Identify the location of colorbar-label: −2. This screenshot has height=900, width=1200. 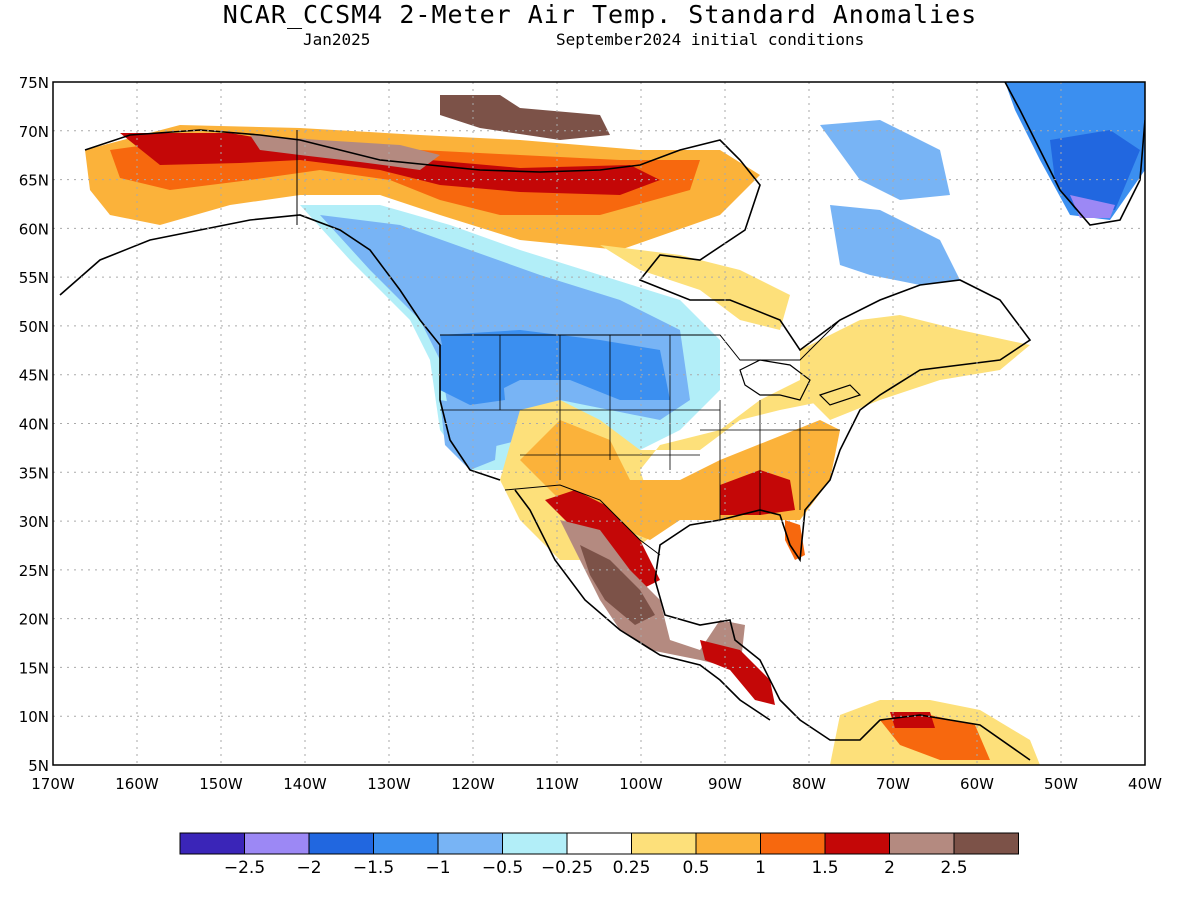
(308, 868).